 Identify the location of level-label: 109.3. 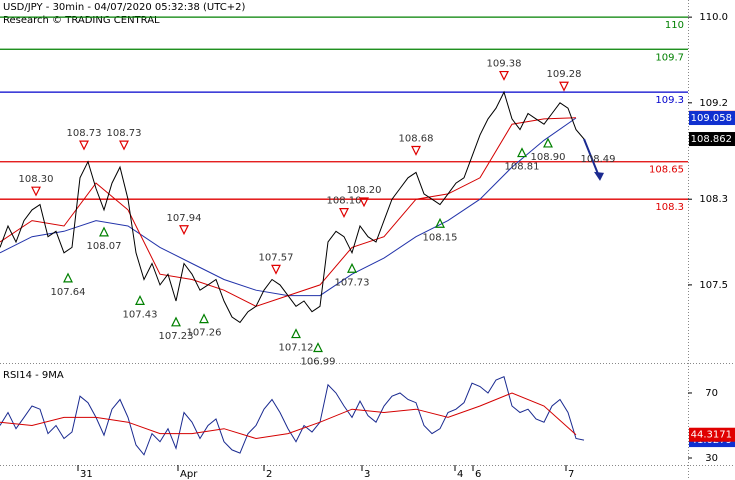
(669, 100).